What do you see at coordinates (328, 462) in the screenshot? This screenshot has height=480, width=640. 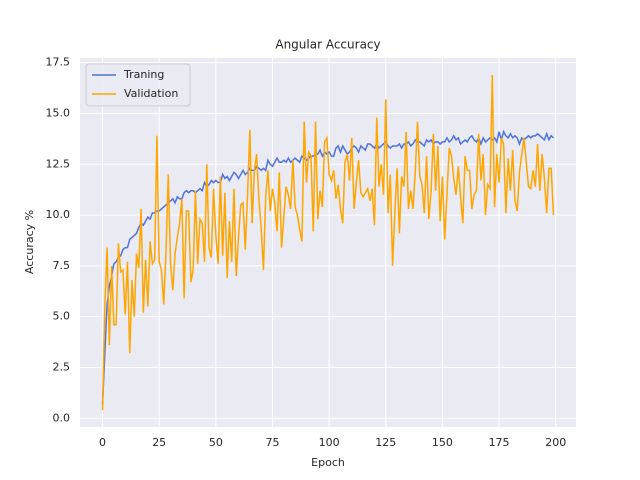 I see `x-axis-label: Epoch` at bounding box center [328, 462].